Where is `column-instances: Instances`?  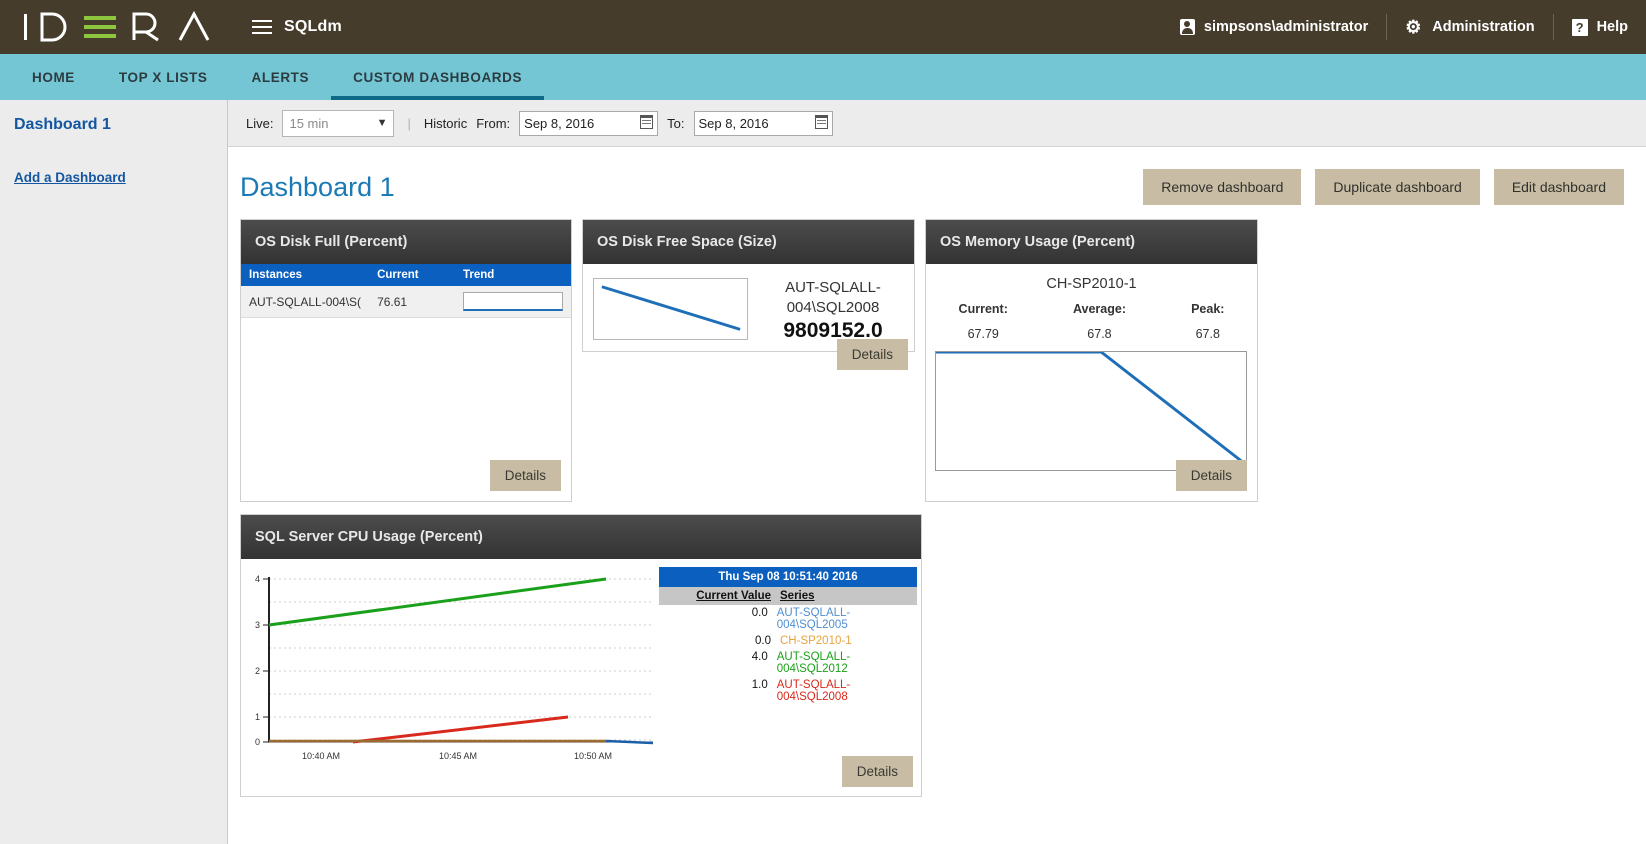
column-instances: Instances is located at coordinates (305, 275).